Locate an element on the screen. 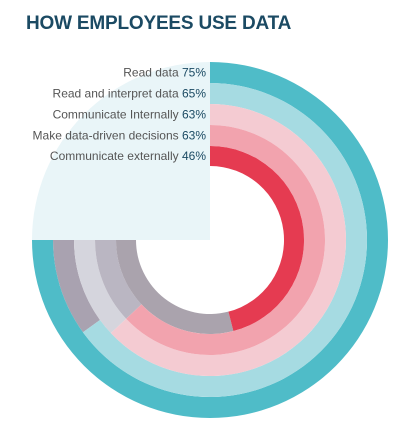 This screenshot has height=448, width=414. series-label: Communicate Internally 63% is located at coordinates (130, 115).